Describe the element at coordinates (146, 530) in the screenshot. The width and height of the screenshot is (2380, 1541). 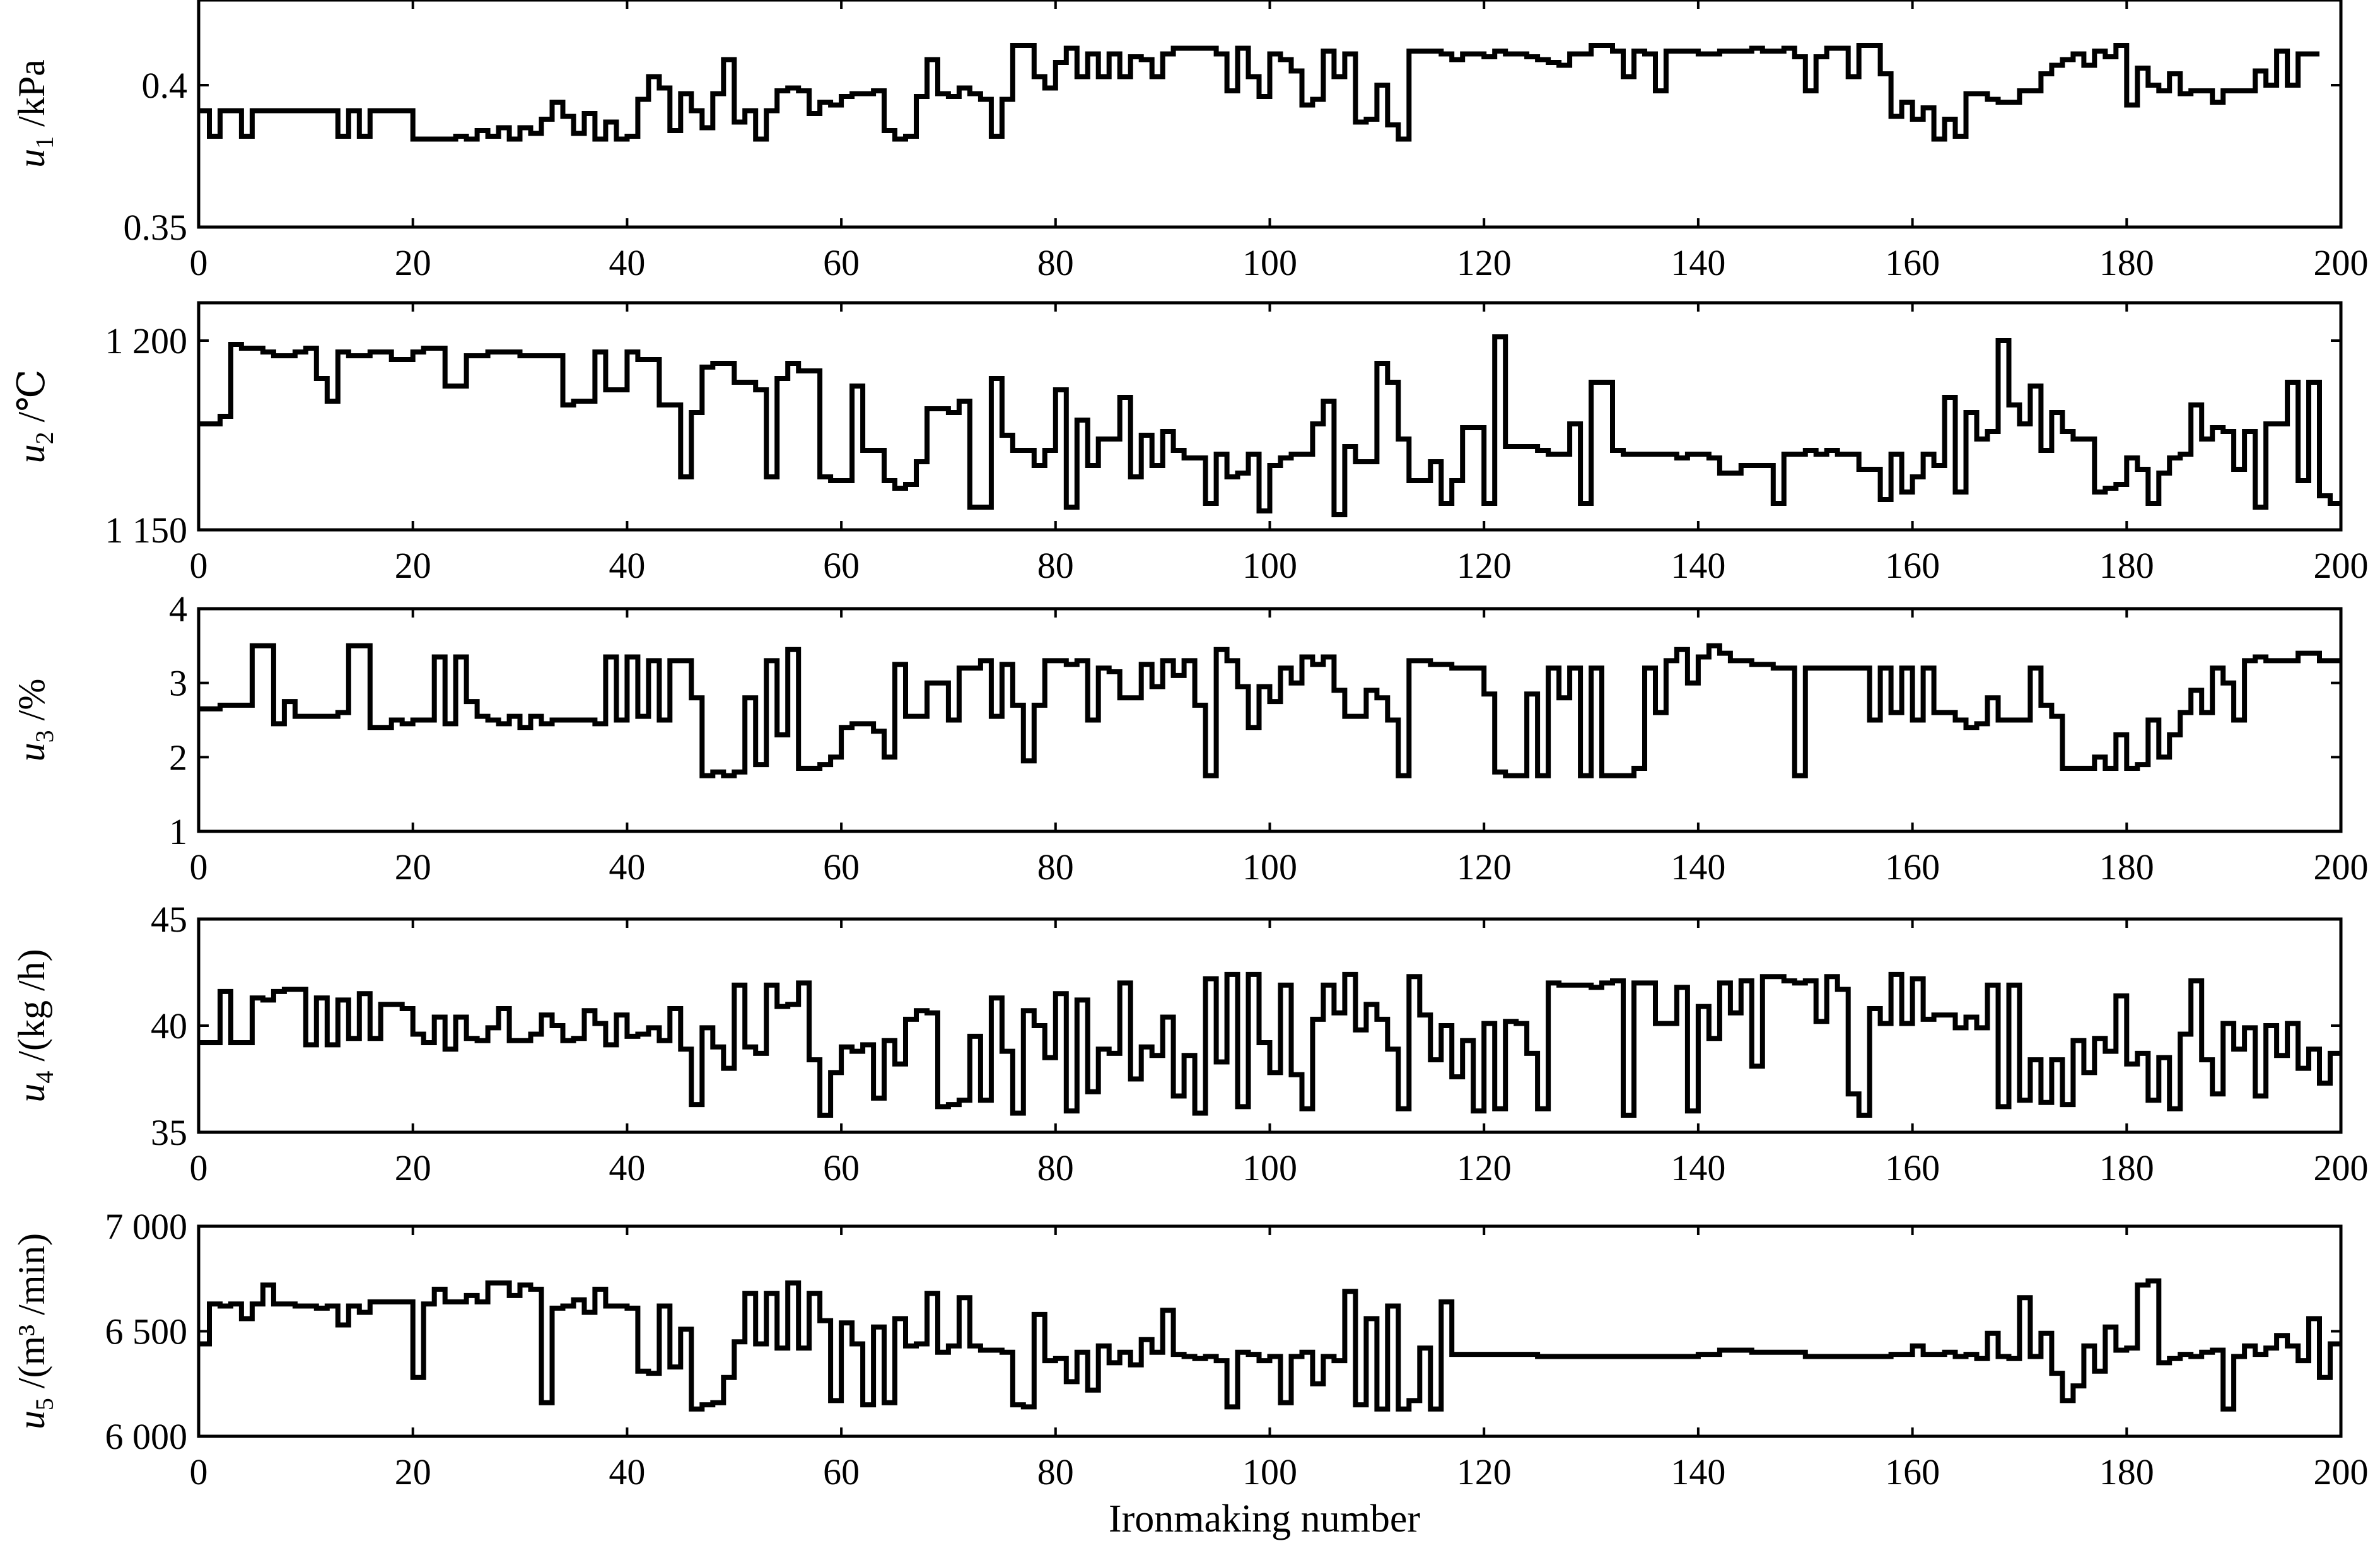
I see `y-tick-label: 1 150` at that location.